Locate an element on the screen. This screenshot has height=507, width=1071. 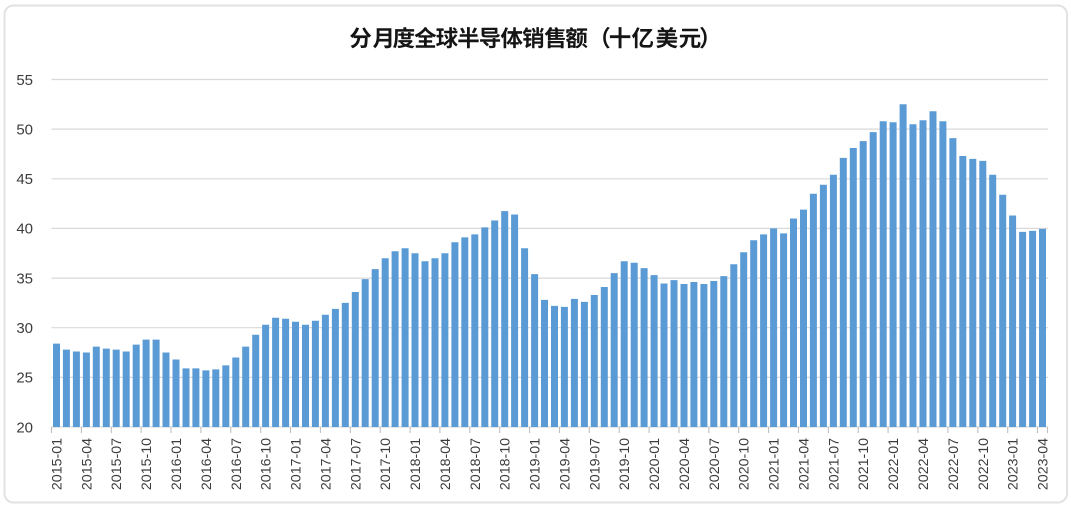
svg-text: 20 is located at coordinates (24, 427).